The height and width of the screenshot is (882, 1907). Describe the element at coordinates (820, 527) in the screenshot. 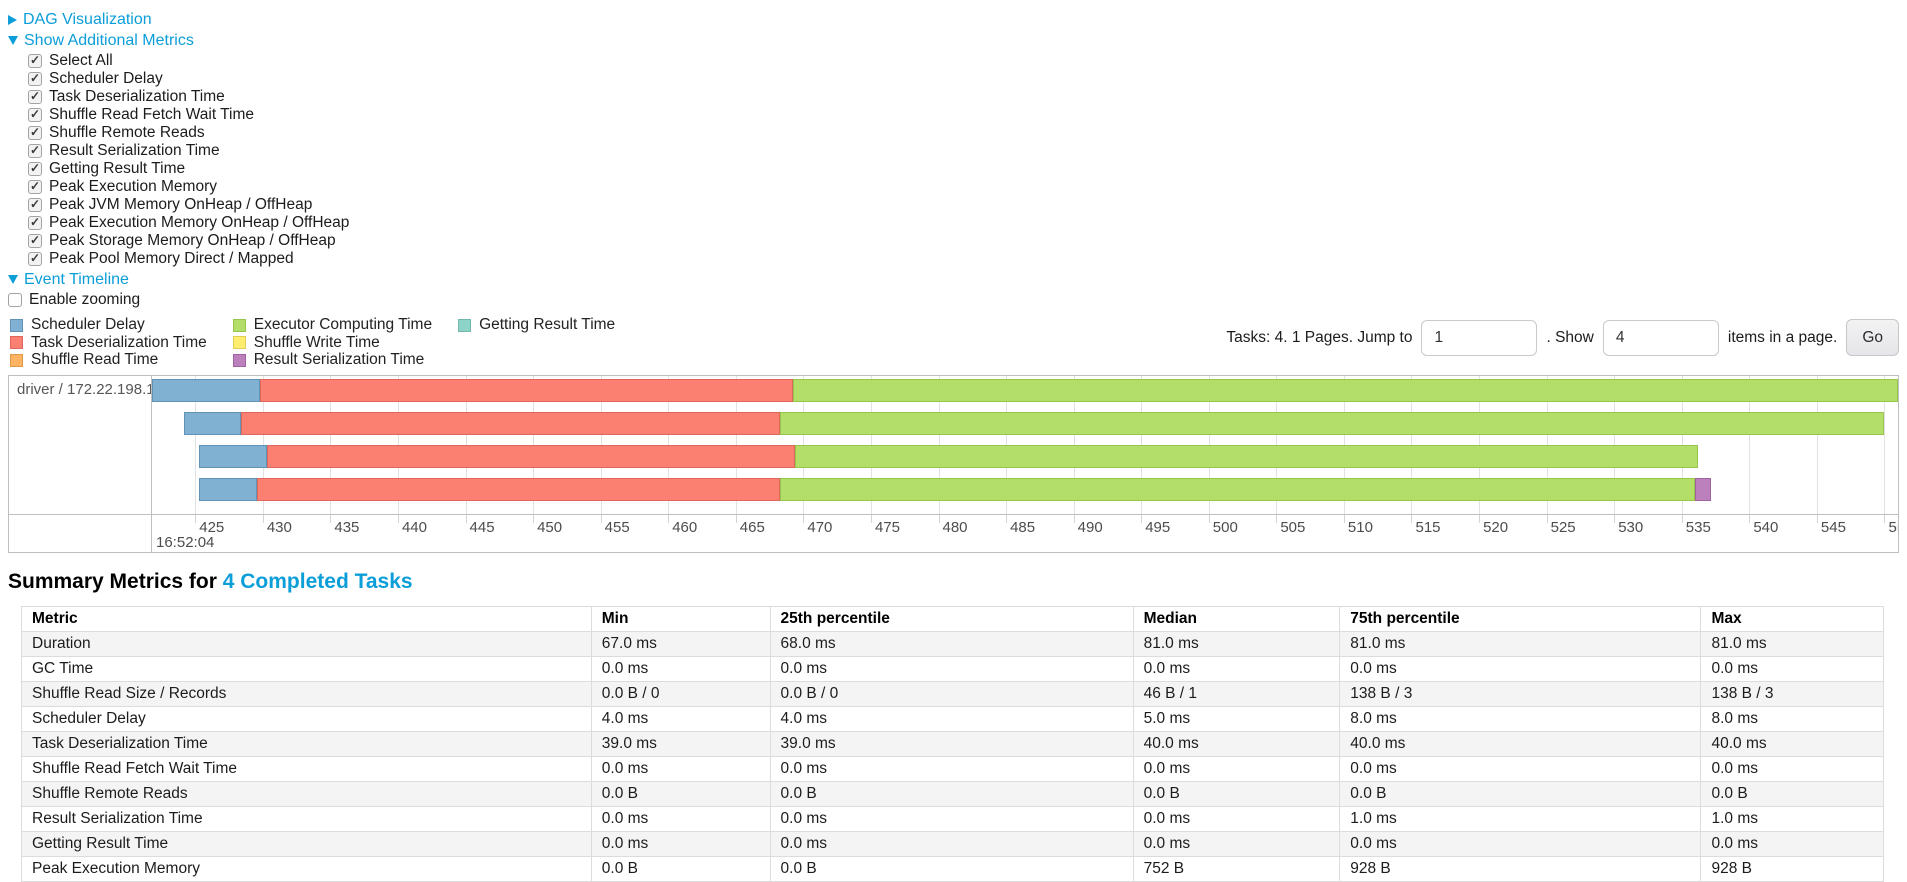

I see `axis-tick-label: 470` at that location.